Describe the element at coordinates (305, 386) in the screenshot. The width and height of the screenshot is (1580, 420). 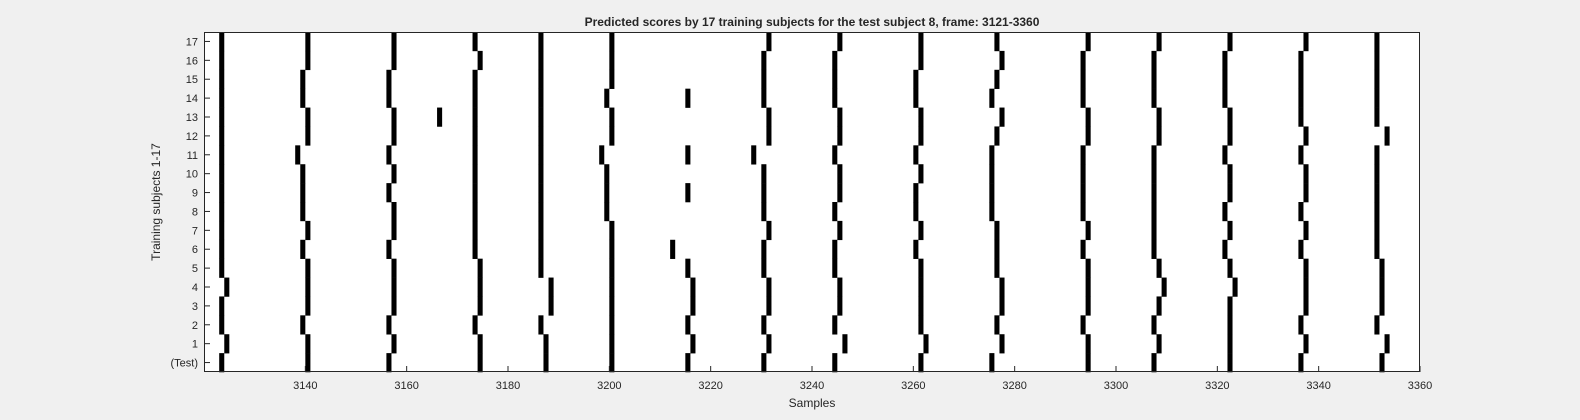
I see `x-tick-label: 3140` at that location.